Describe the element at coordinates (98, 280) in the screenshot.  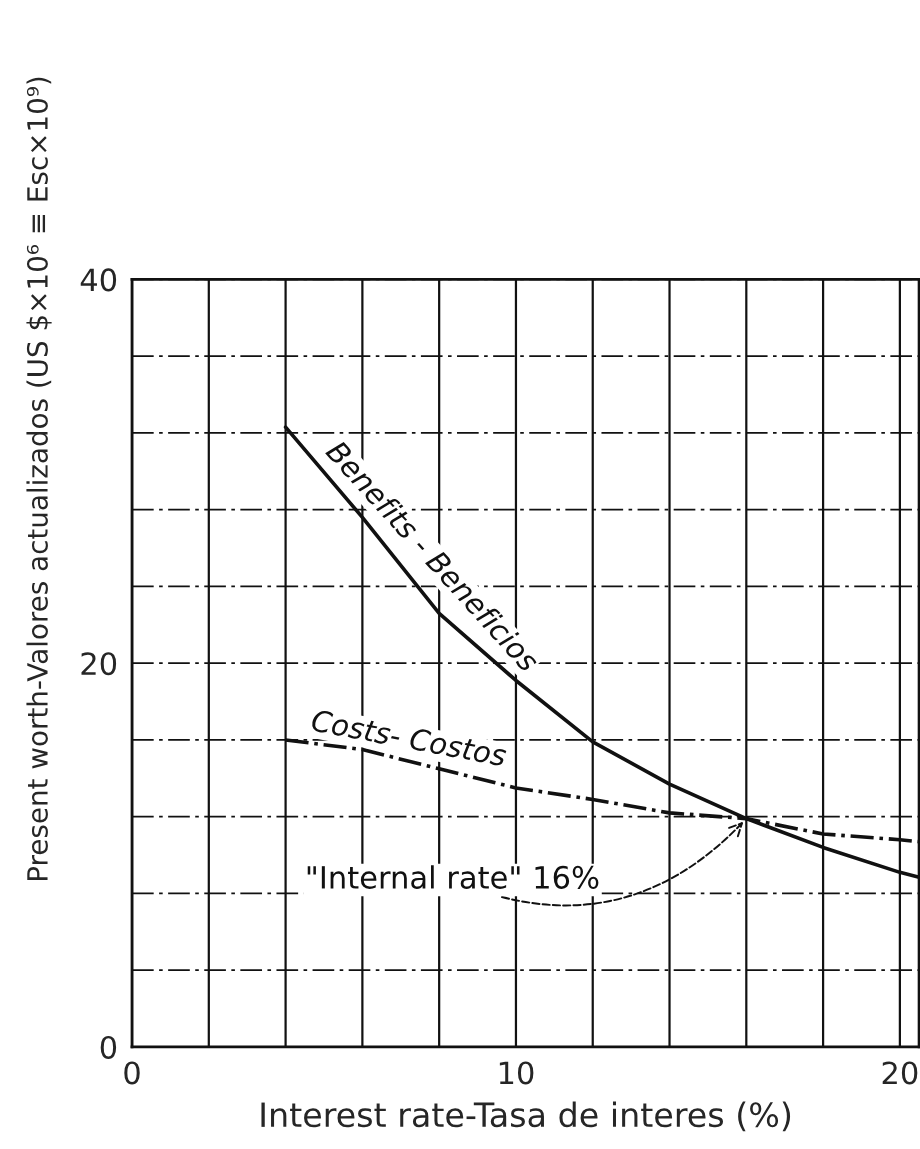
I see `y-tick-label: 40` at that location.